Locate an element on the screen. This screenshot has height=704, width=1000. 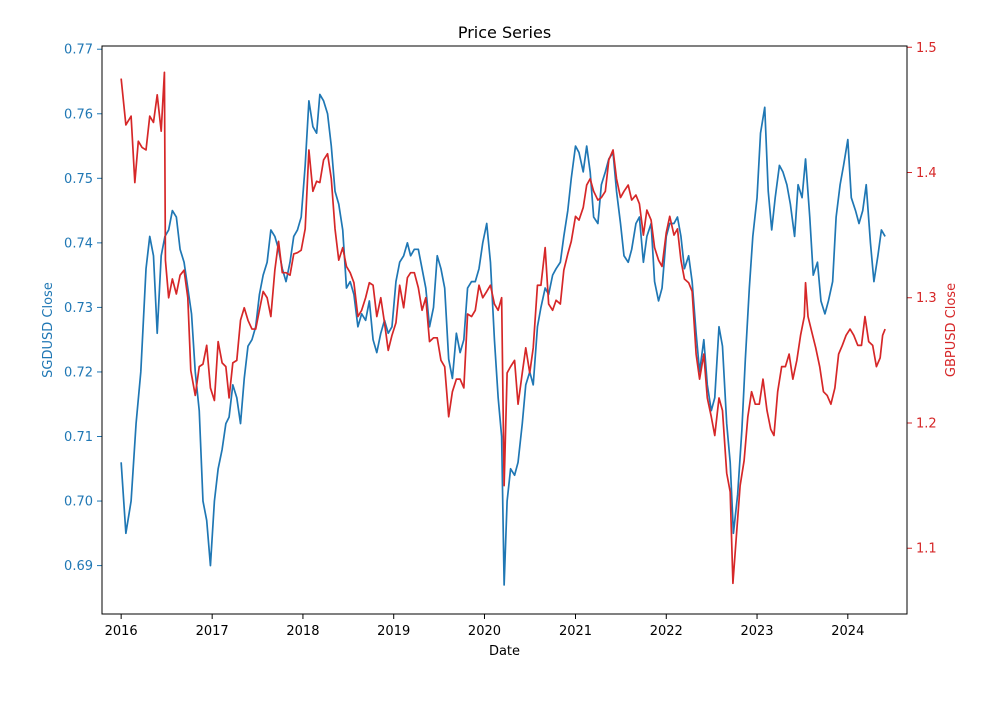
right-y-tick-label: 1.2 is located at coordinates (926, 423).